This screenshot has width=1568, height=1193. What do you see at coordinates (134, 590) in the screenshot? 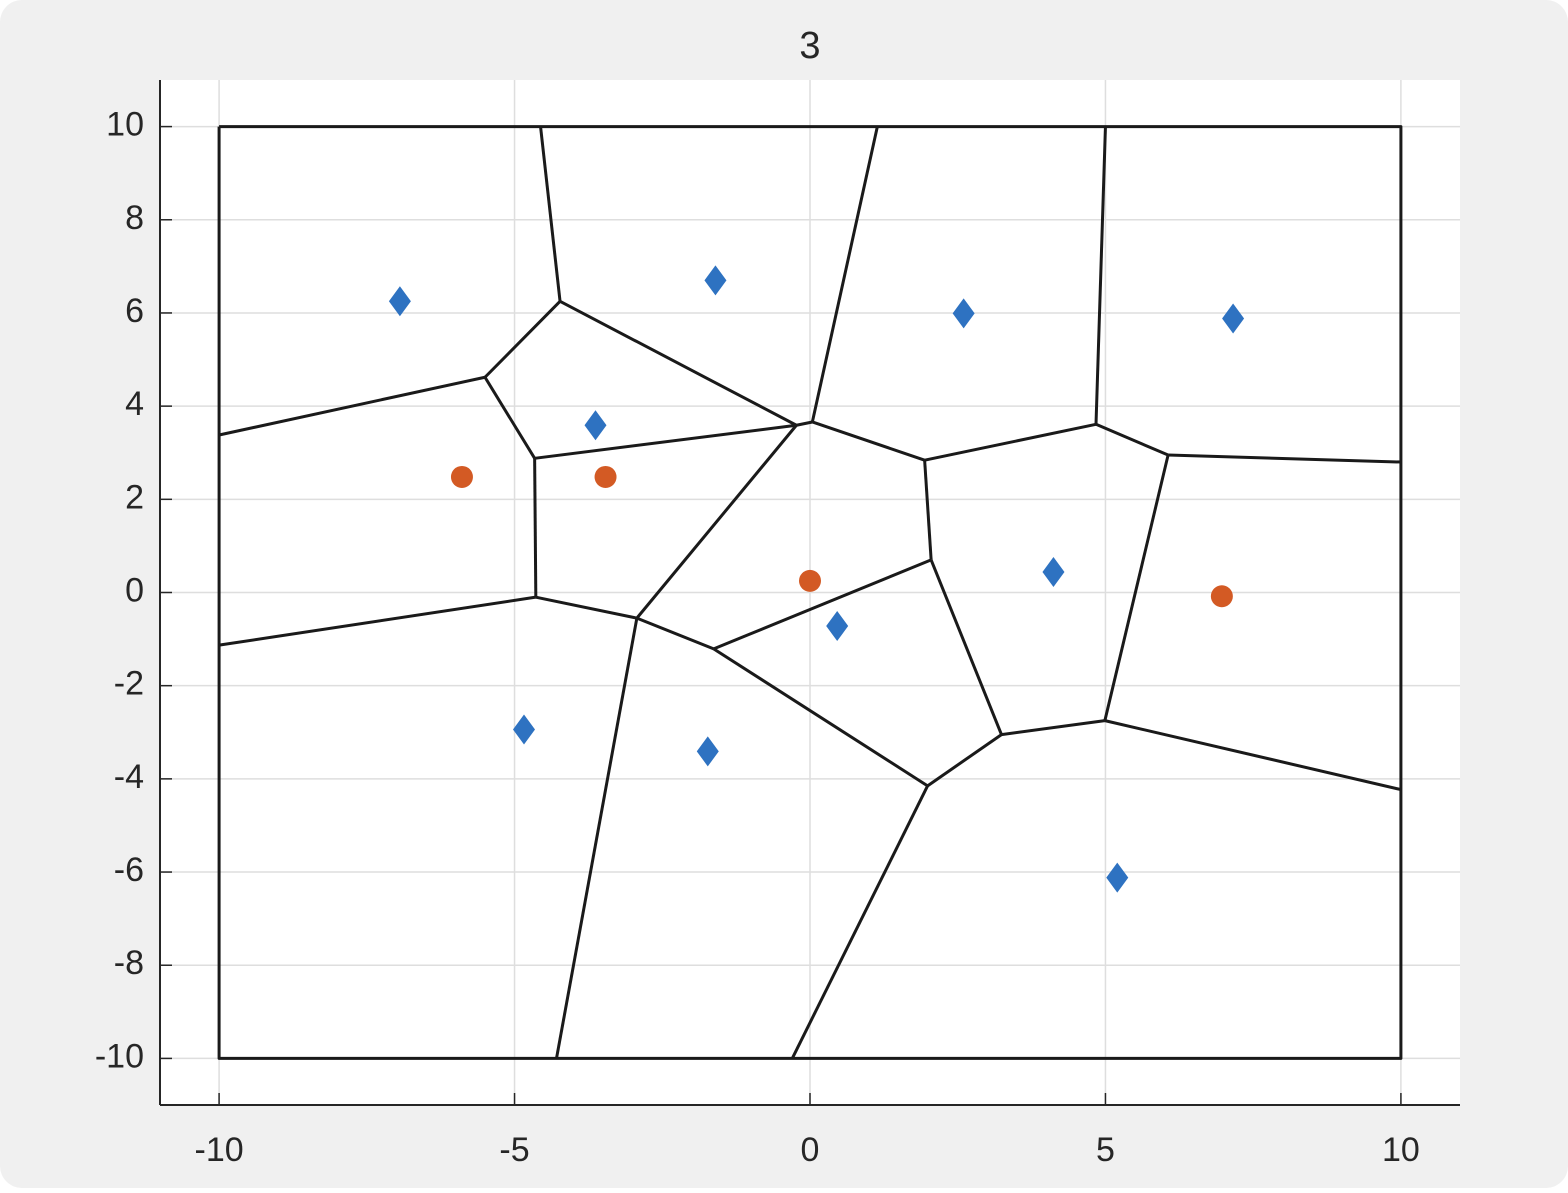
I see `y-tick-label: 0` at bounding box center [134, 590].